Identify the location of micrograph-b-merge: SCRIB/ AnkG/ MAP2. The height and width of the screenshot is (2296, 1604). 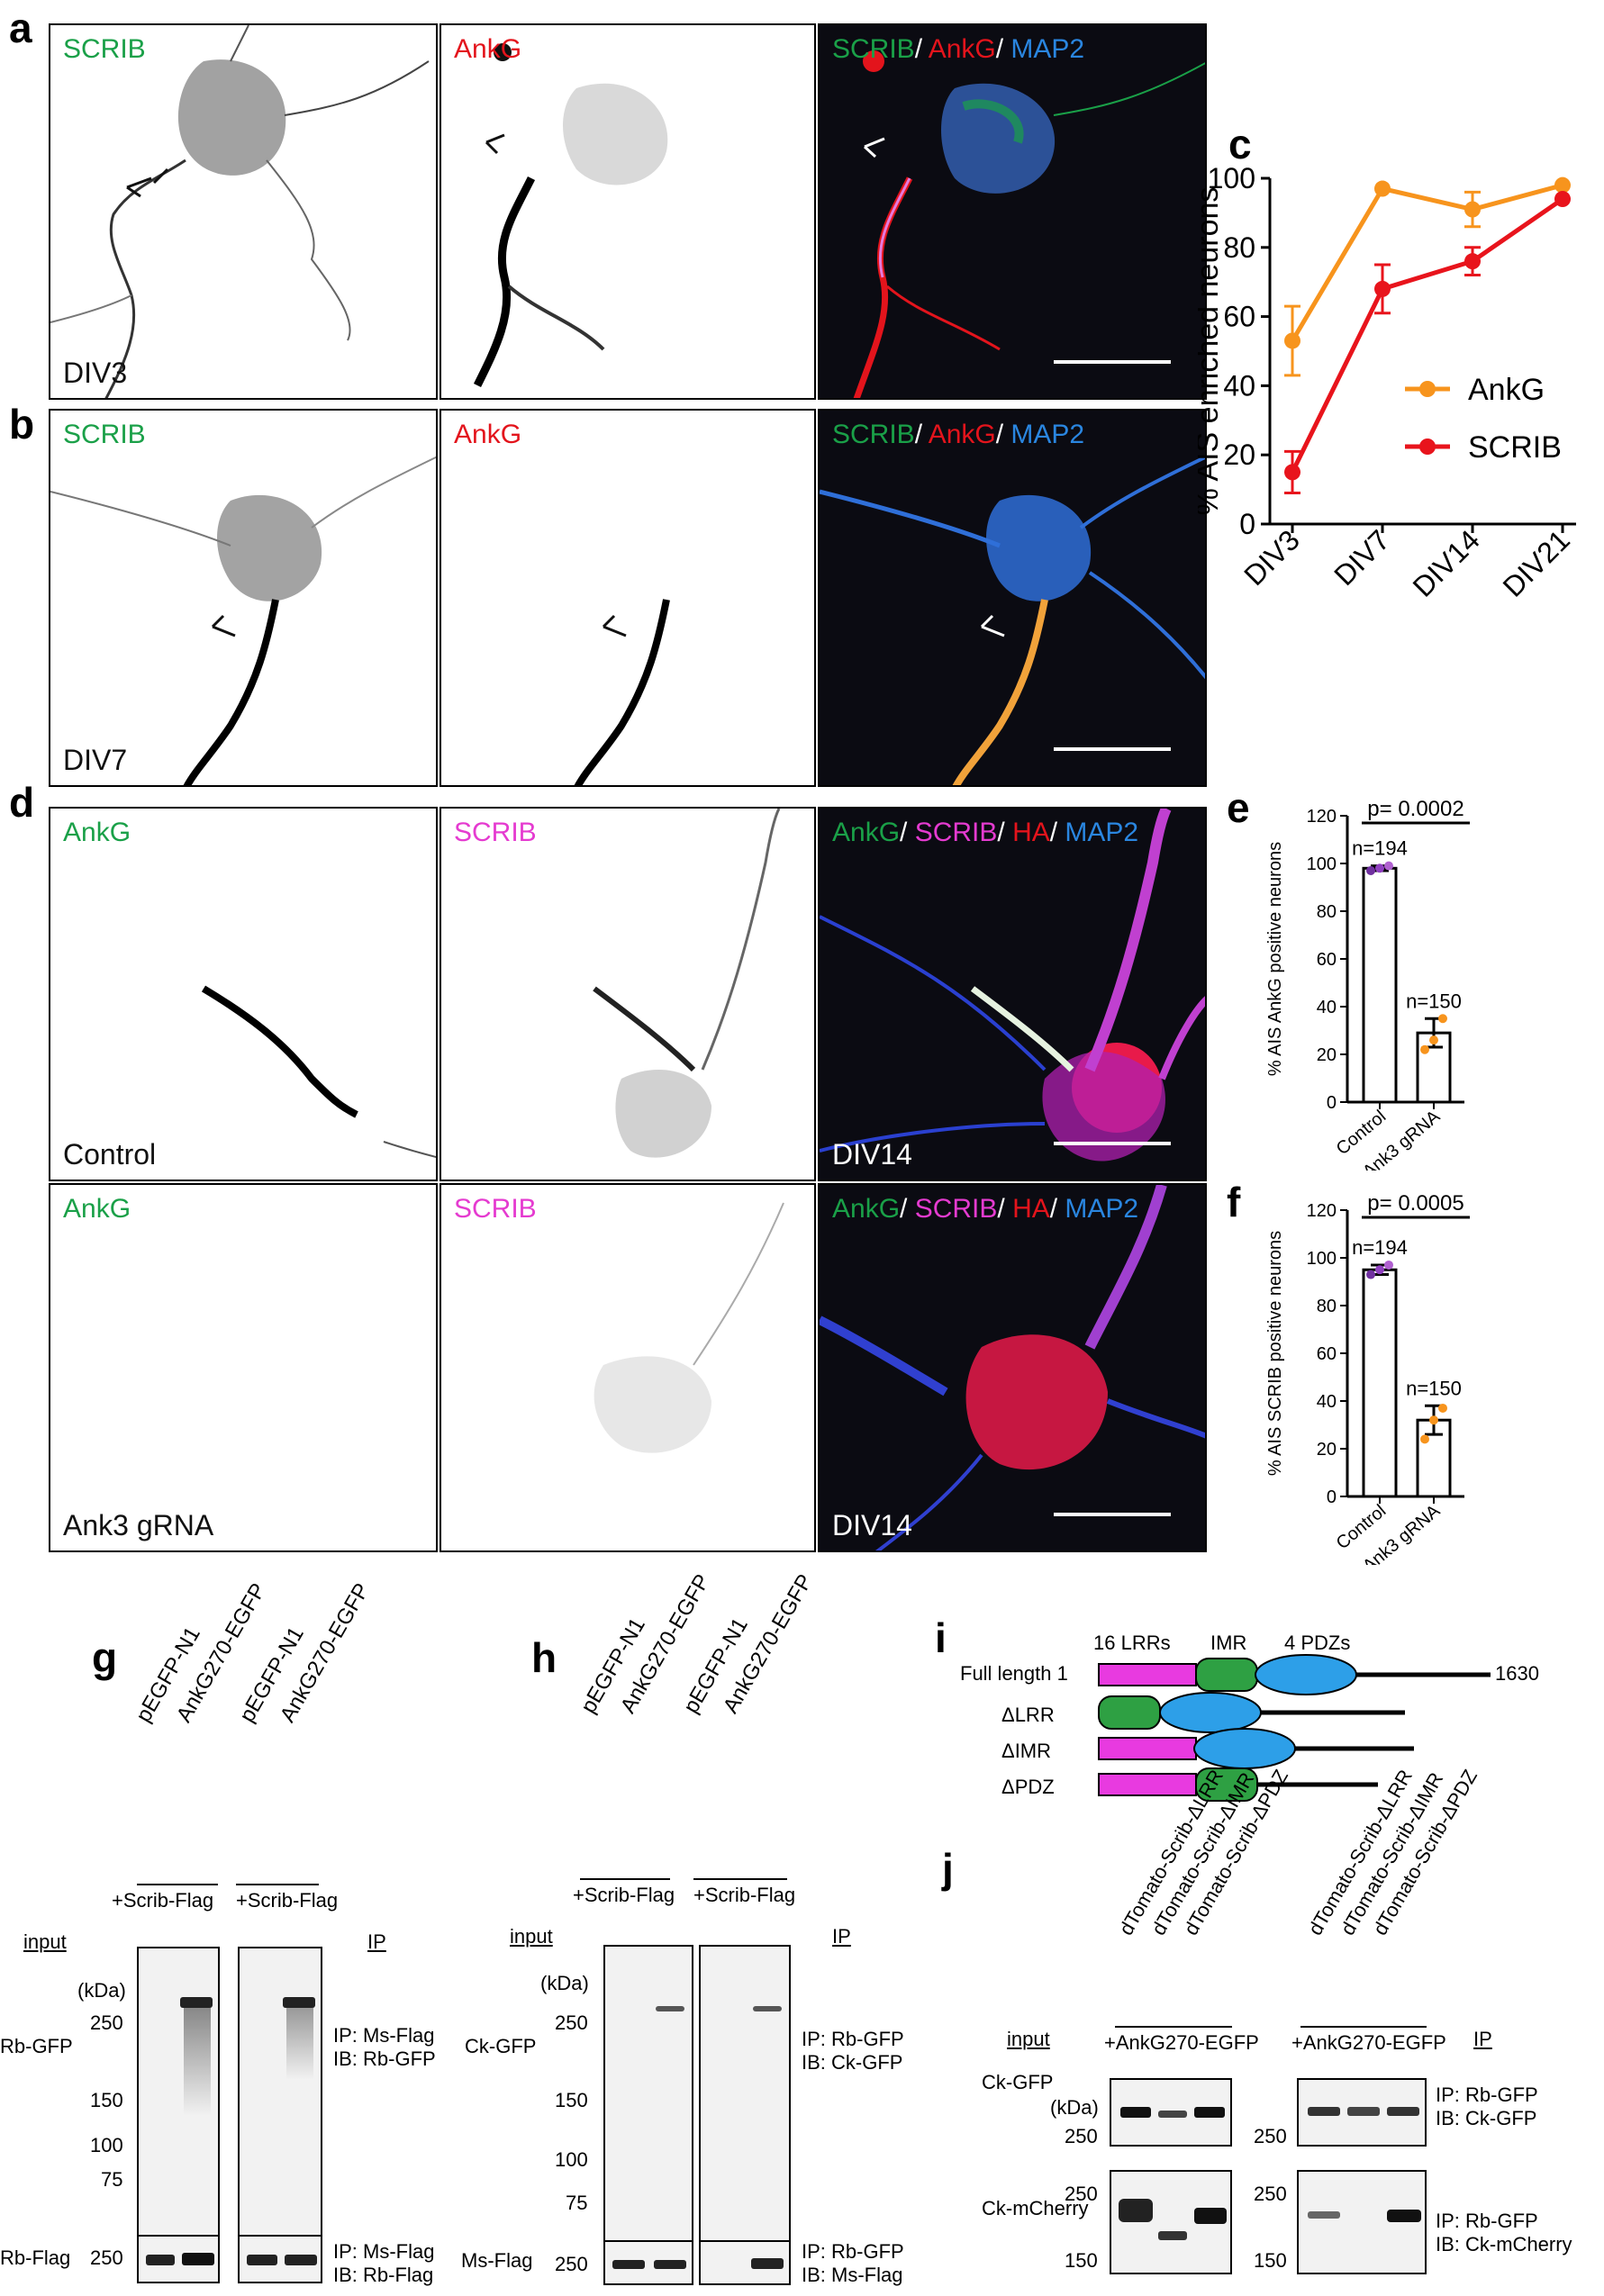
(1013, 598).